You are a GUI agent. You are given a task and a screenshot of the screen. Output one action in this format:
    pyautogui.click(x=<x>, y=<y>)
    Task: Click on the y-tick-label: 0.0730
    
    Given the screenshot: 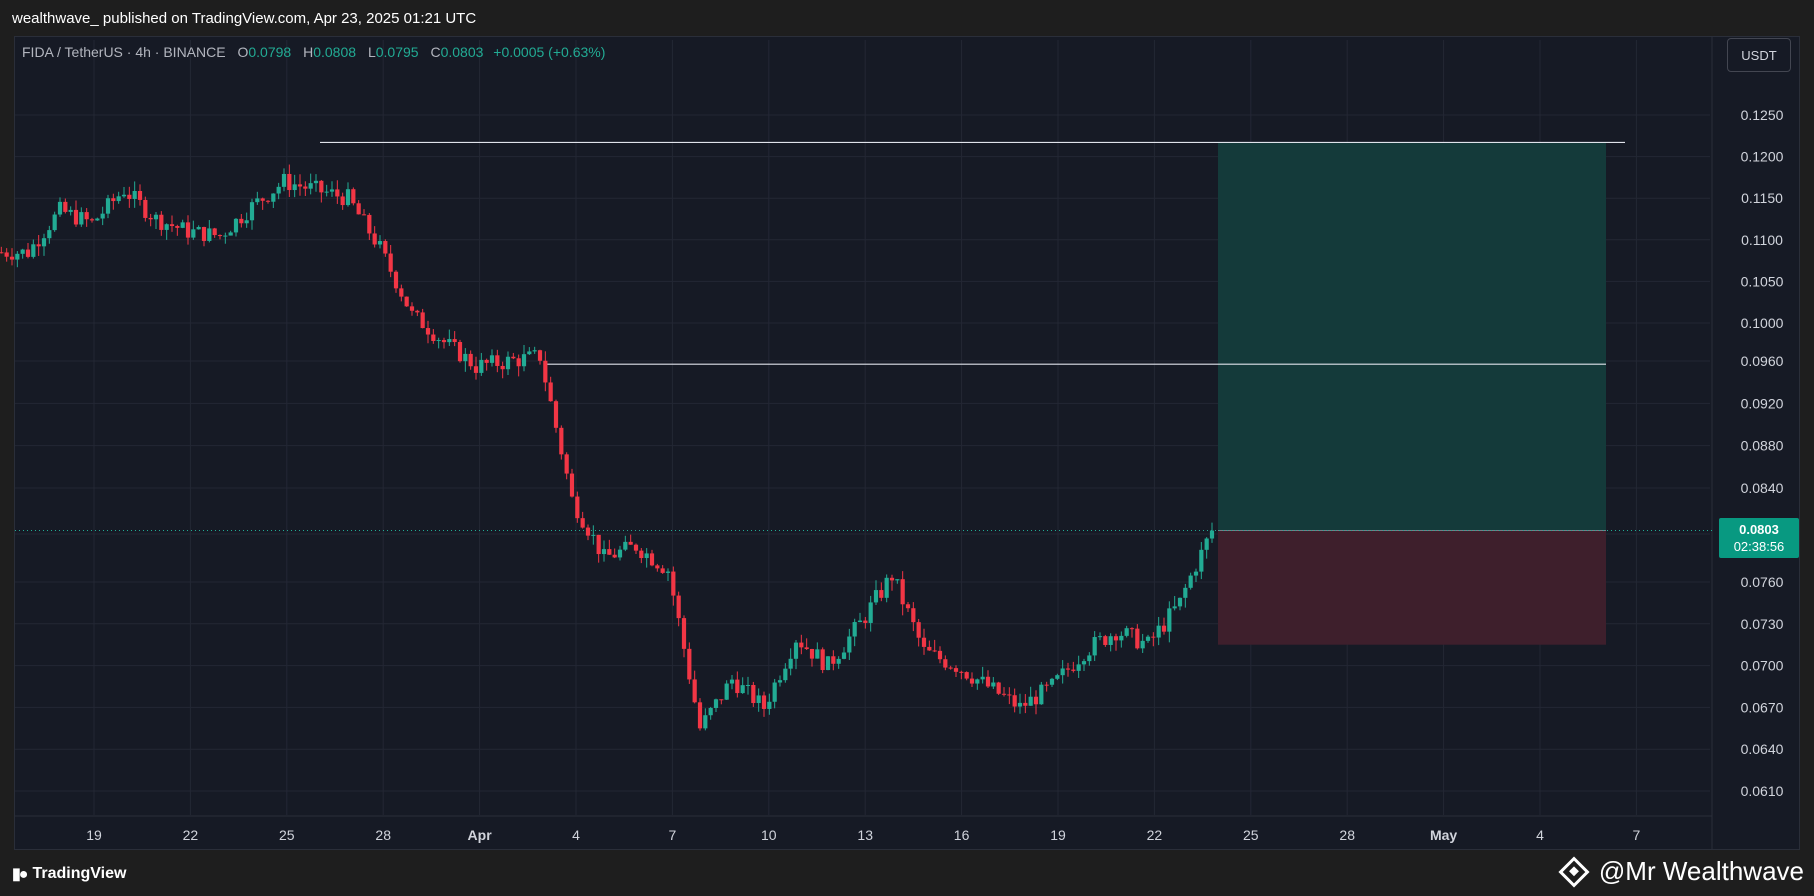 What is the action you would take?
    pyautogui.click(x=1762, y=624)
    